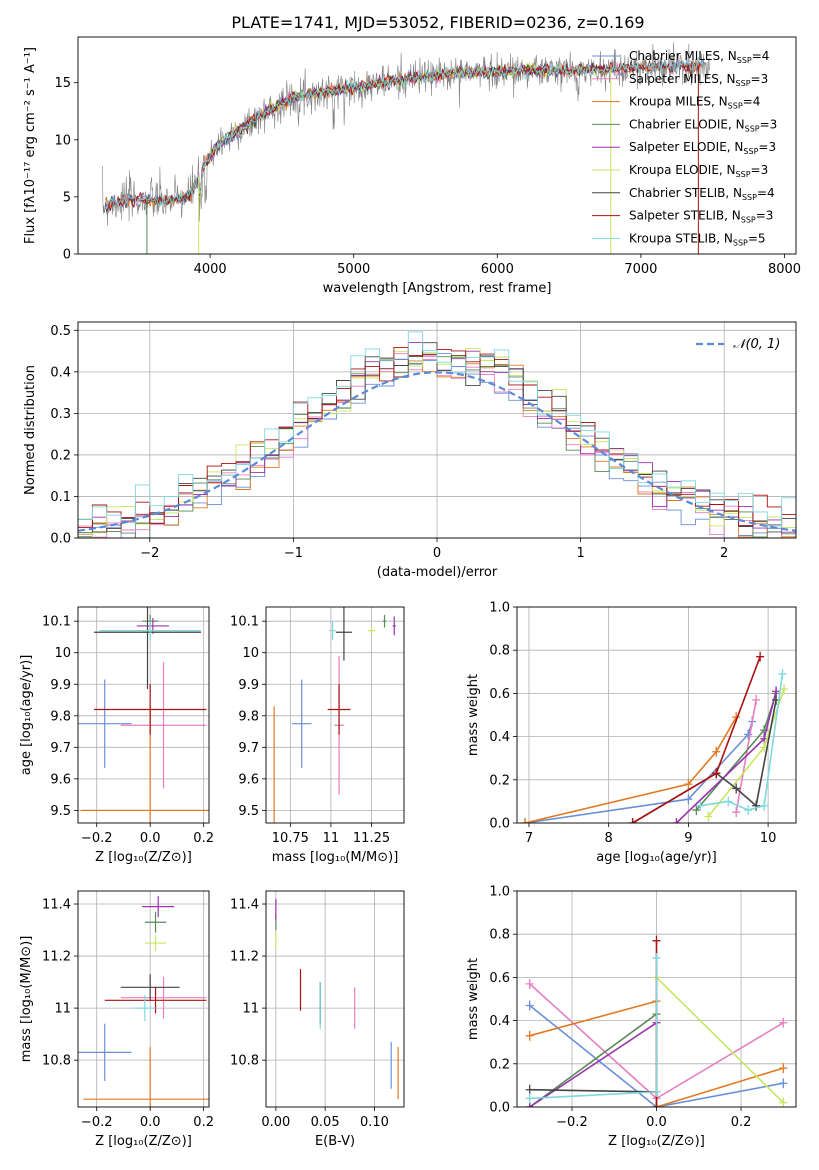  Describe the element at coordinates (374, 1122) in the screenshot. I see `x-tick-label: 0.10` at that location.